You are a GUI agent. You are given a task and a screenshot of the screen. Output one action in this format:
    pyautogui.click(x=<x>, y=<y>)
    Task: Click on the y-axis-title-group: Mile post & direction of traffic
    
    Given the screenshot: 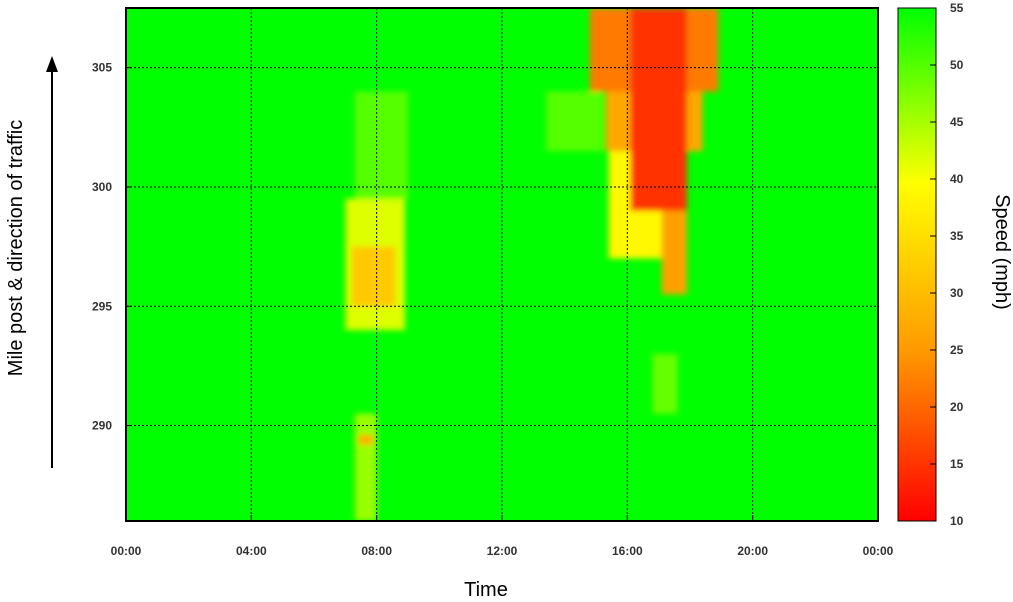 What is the action you would take?
    pyautogui.click(x=31, y=262)
    